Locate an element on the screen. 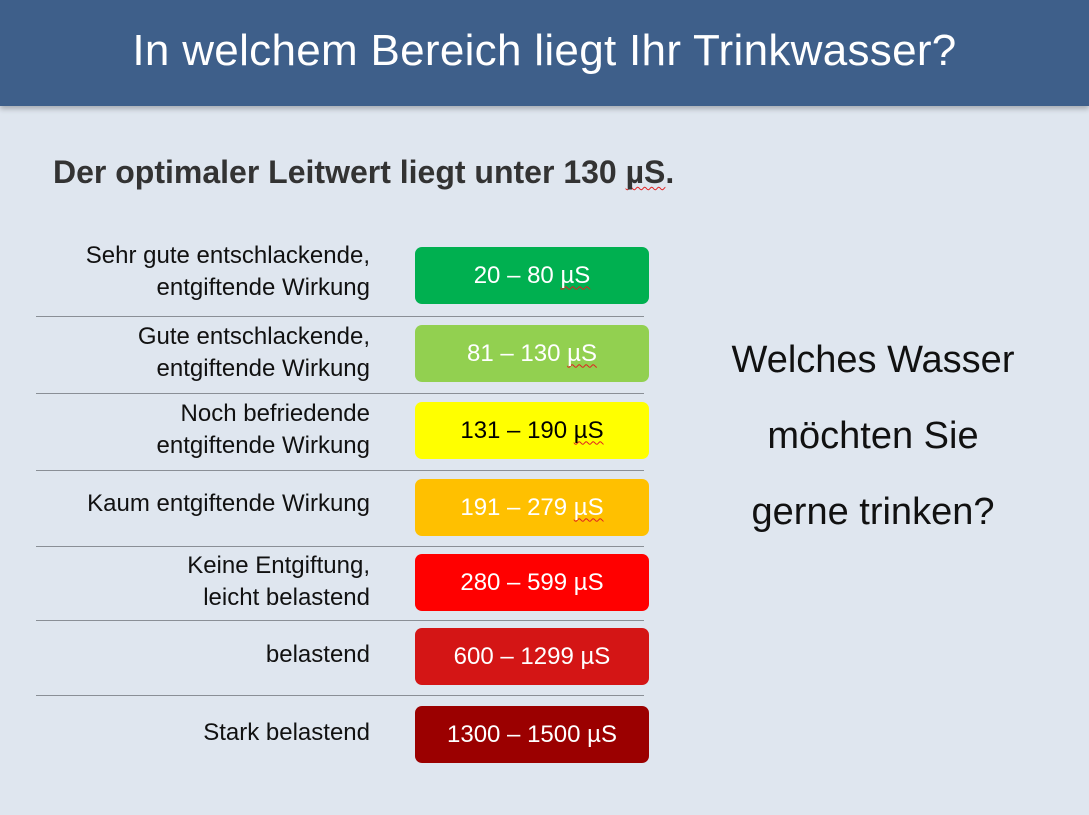 This screenshot has width=1089, height=815. row-label: belastend is located at coordinates (318, 655).